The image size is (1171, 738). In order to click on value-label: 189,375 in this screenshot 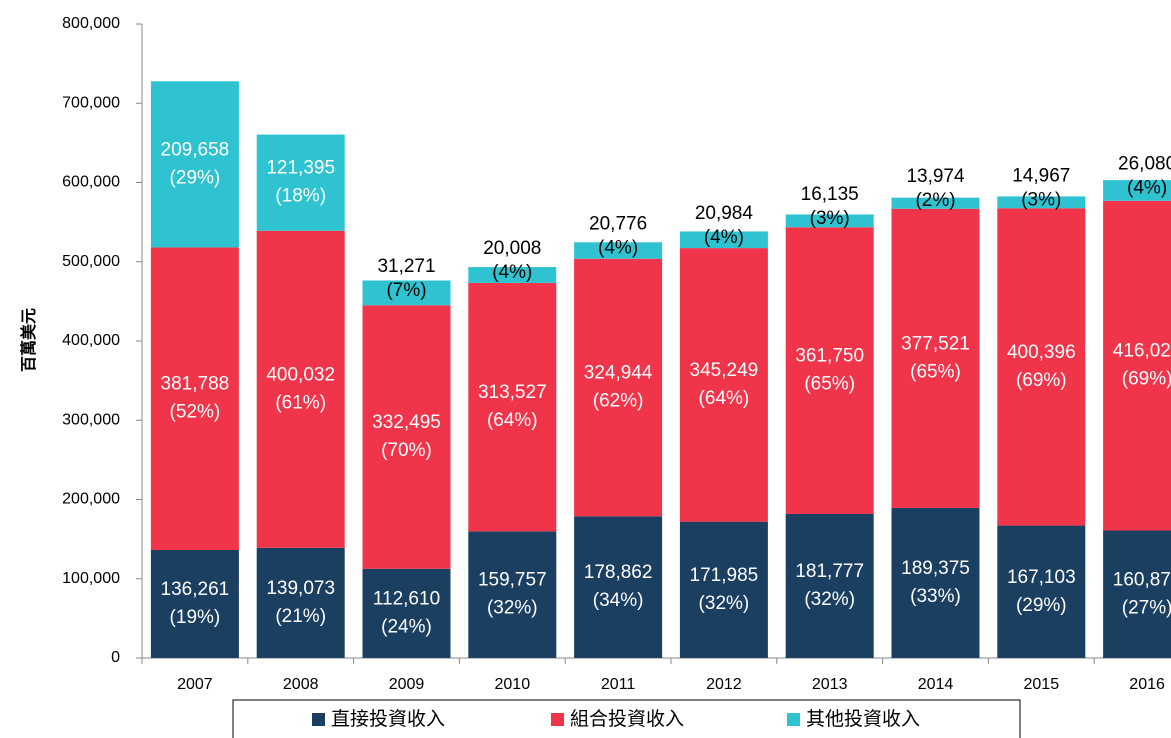, I will do `click(935, 568)`.